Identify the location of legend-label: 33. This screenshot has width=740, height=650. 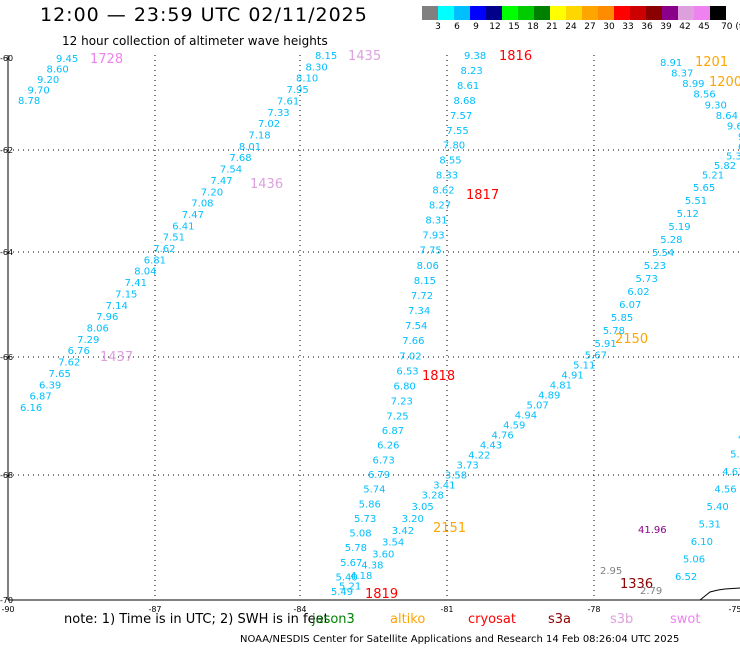
(628, 27).